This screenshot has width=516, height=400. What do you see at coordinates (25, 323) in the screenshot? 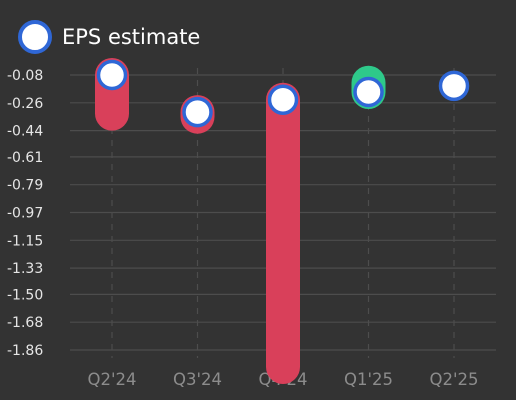
I see `y-tick-label: -1.68` at bounding box center [25, 323].